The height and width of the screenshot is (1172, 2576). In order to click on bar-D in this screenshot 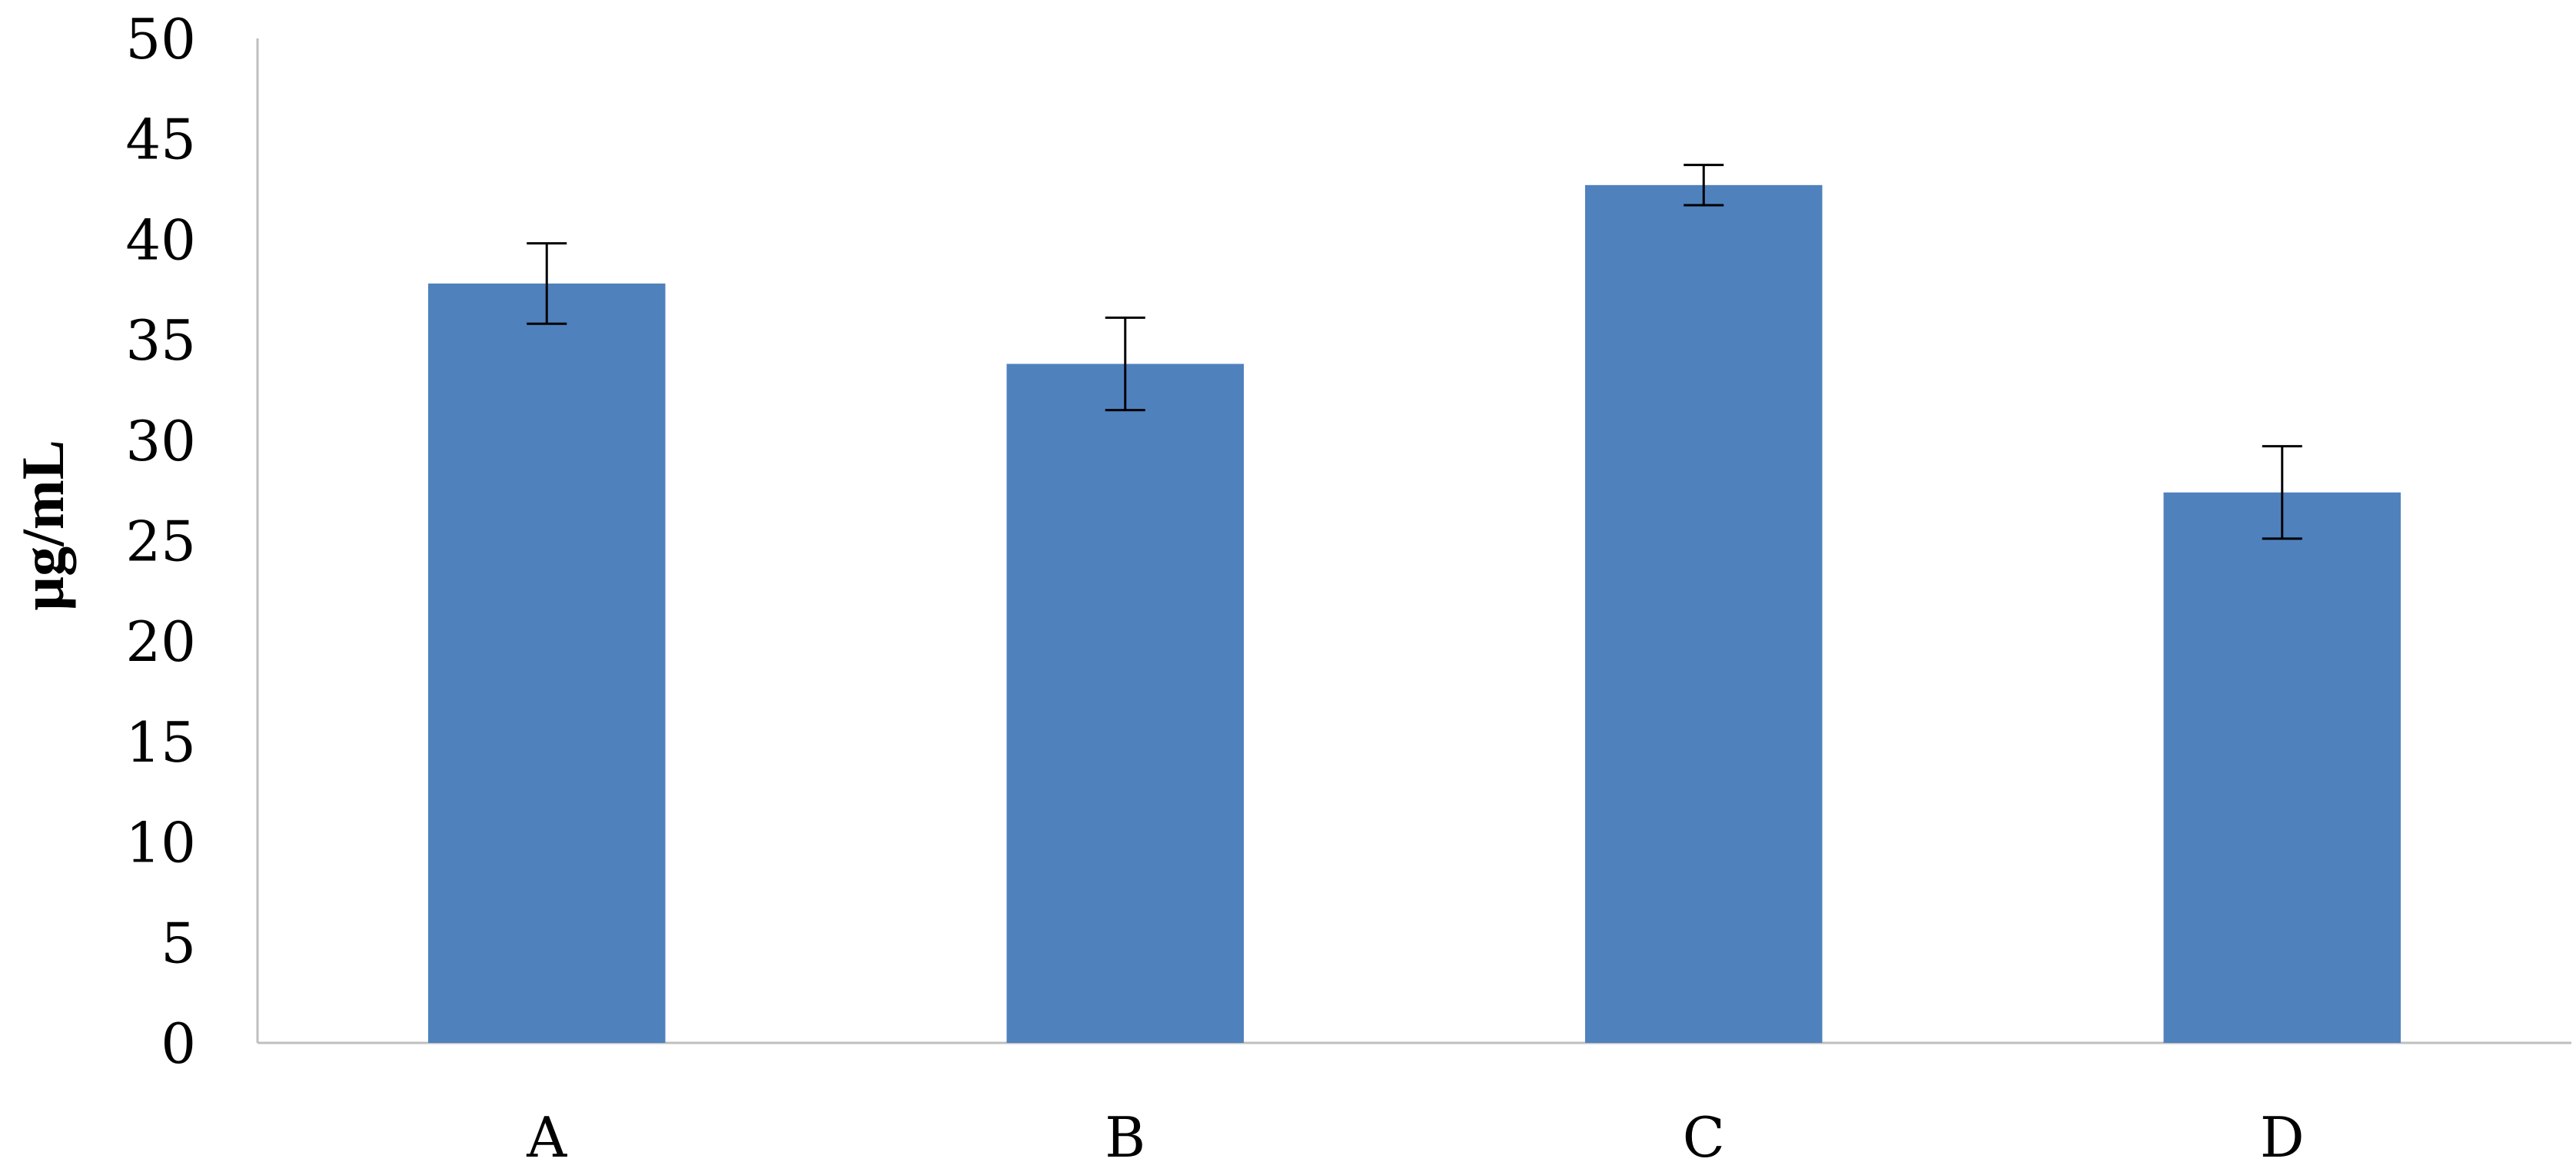, I will do `click(2282, 767)`.